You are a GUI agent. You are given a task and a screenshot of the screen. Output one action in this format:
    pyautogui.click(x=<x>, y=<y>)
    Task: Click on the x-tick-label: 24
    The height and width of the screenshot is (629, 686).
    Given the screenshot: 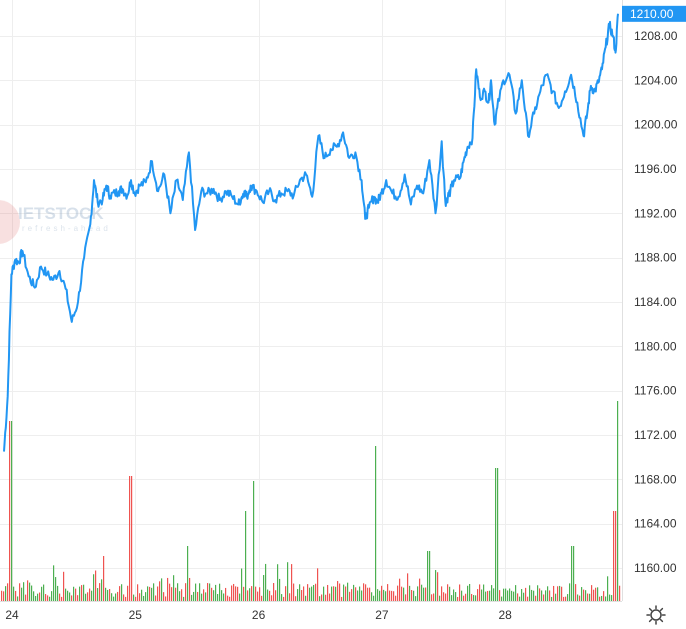 What is the action you would take?
    pyautogui.click(x=12, y=615)
    